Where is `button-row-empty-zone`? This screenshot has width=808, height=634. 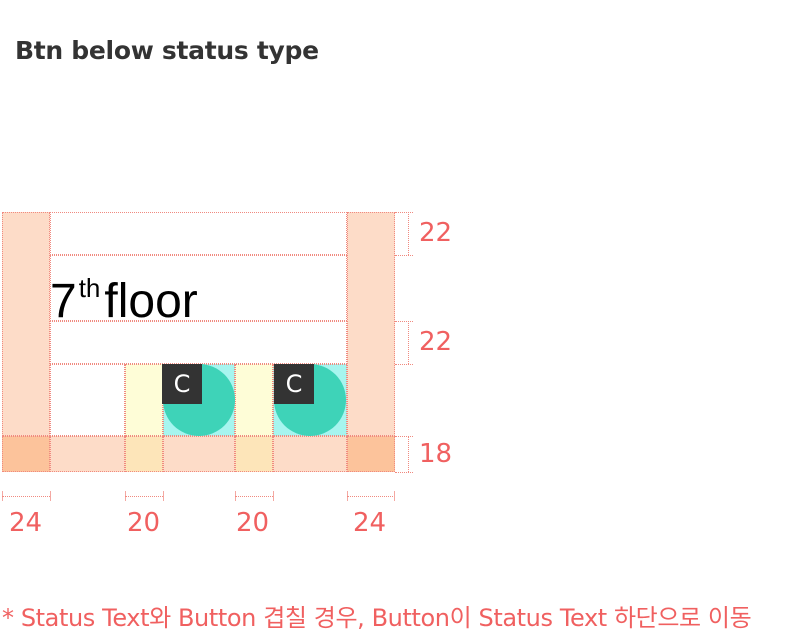
button-row-empty-zone is located at coordinates (87, 400).